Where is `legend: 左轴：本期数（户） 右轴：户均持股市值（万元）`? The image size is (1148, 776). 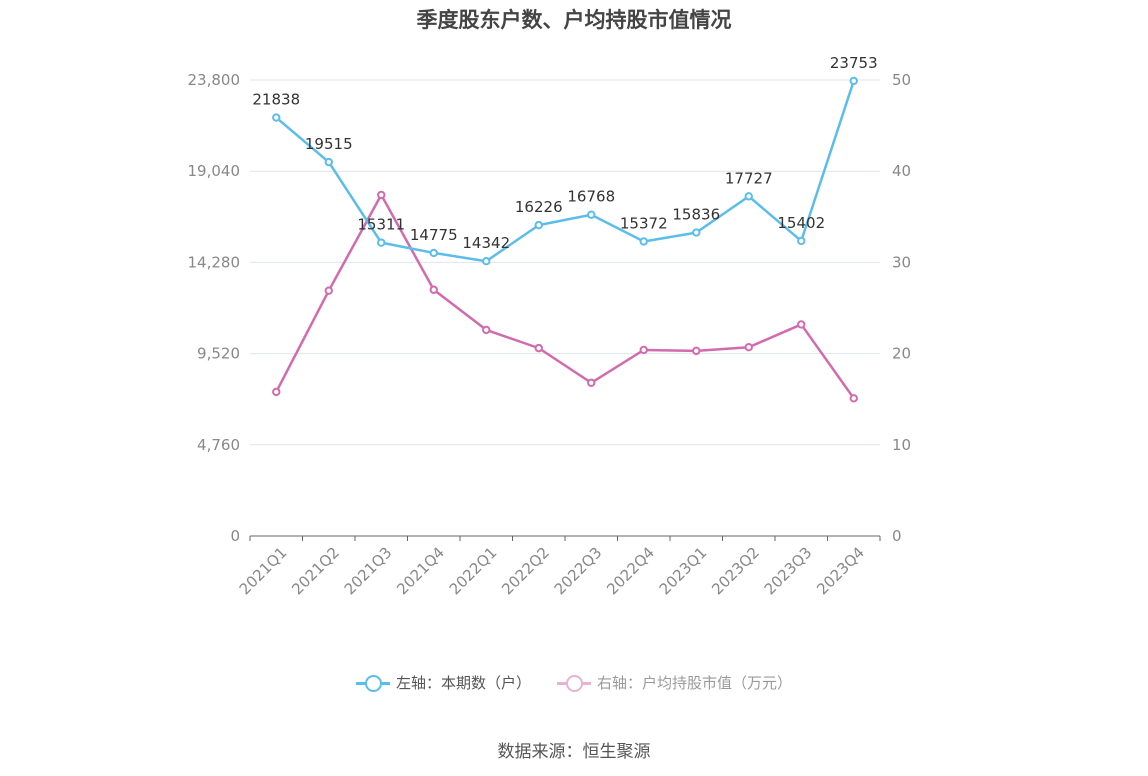
legend: 左轴：本期数（户） 右轴：户均持股市值（万元） is located at coordinates (574, 682).